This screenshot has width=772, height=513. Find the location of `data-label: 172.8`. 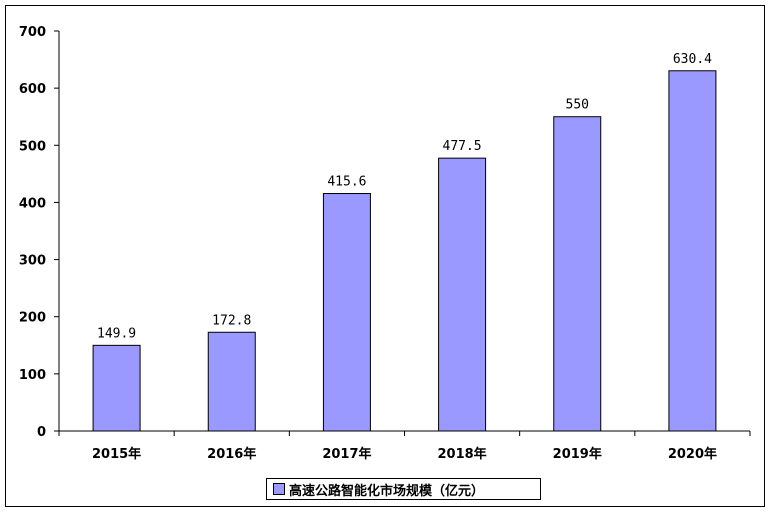

data-label: 172.8 is located at coordinates (231, 320).